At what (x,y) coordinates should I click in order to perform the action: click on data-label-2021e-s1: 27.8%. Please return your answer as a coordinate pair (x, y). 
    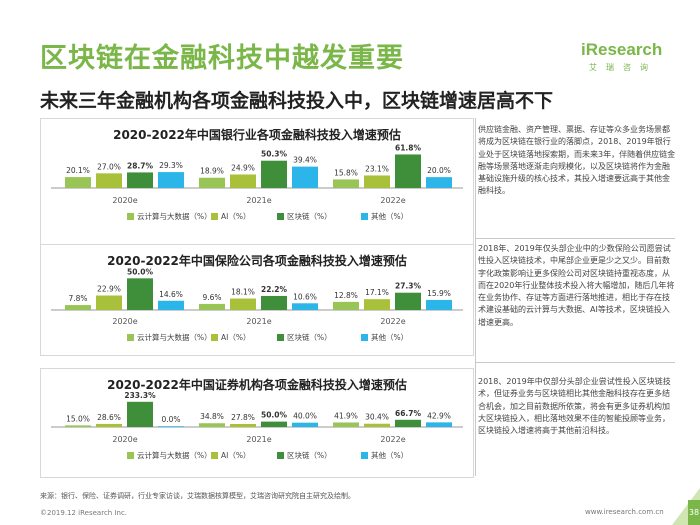
    Looking at the image, I should click on (243, 417).